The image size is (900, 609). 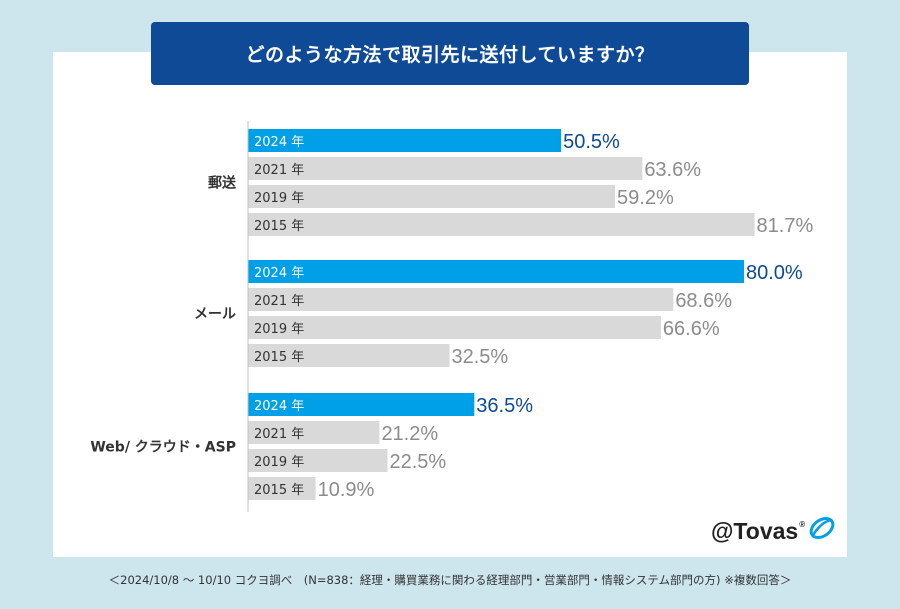 I want to click on logo-registered-mark: ®, so click(x=802, y=524).